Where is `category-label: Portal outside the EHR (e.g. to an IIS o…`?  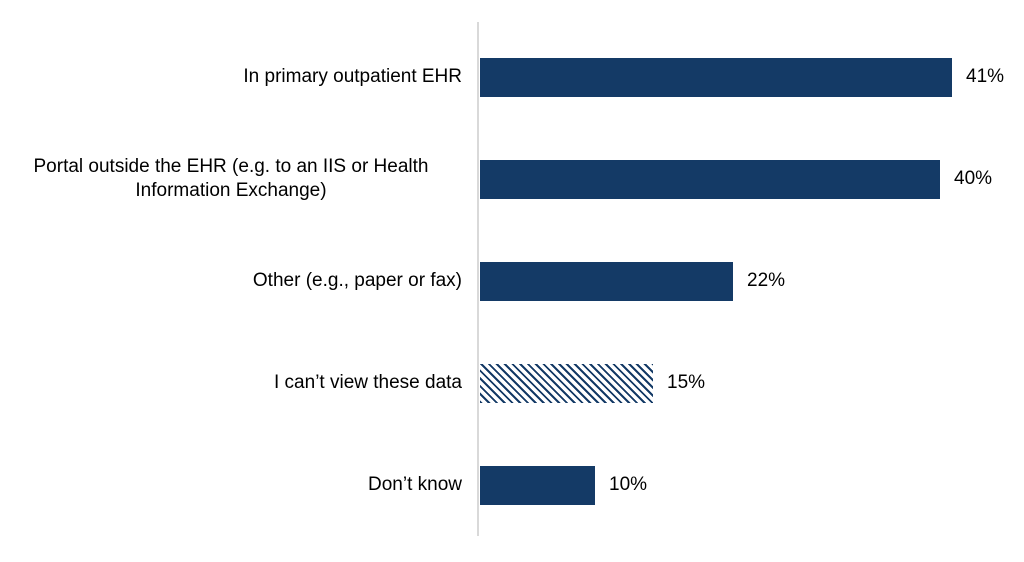
category-label: Portal outside the EHR (e.g. to an IIS o… is located at coordinates (231, 178).